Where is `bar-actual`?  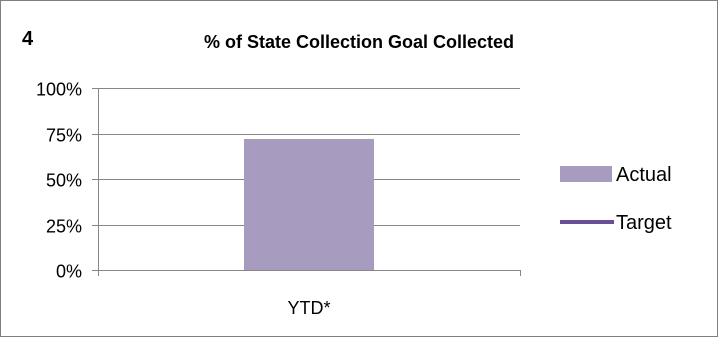 bar-actual is located at coordinates (309, 204).